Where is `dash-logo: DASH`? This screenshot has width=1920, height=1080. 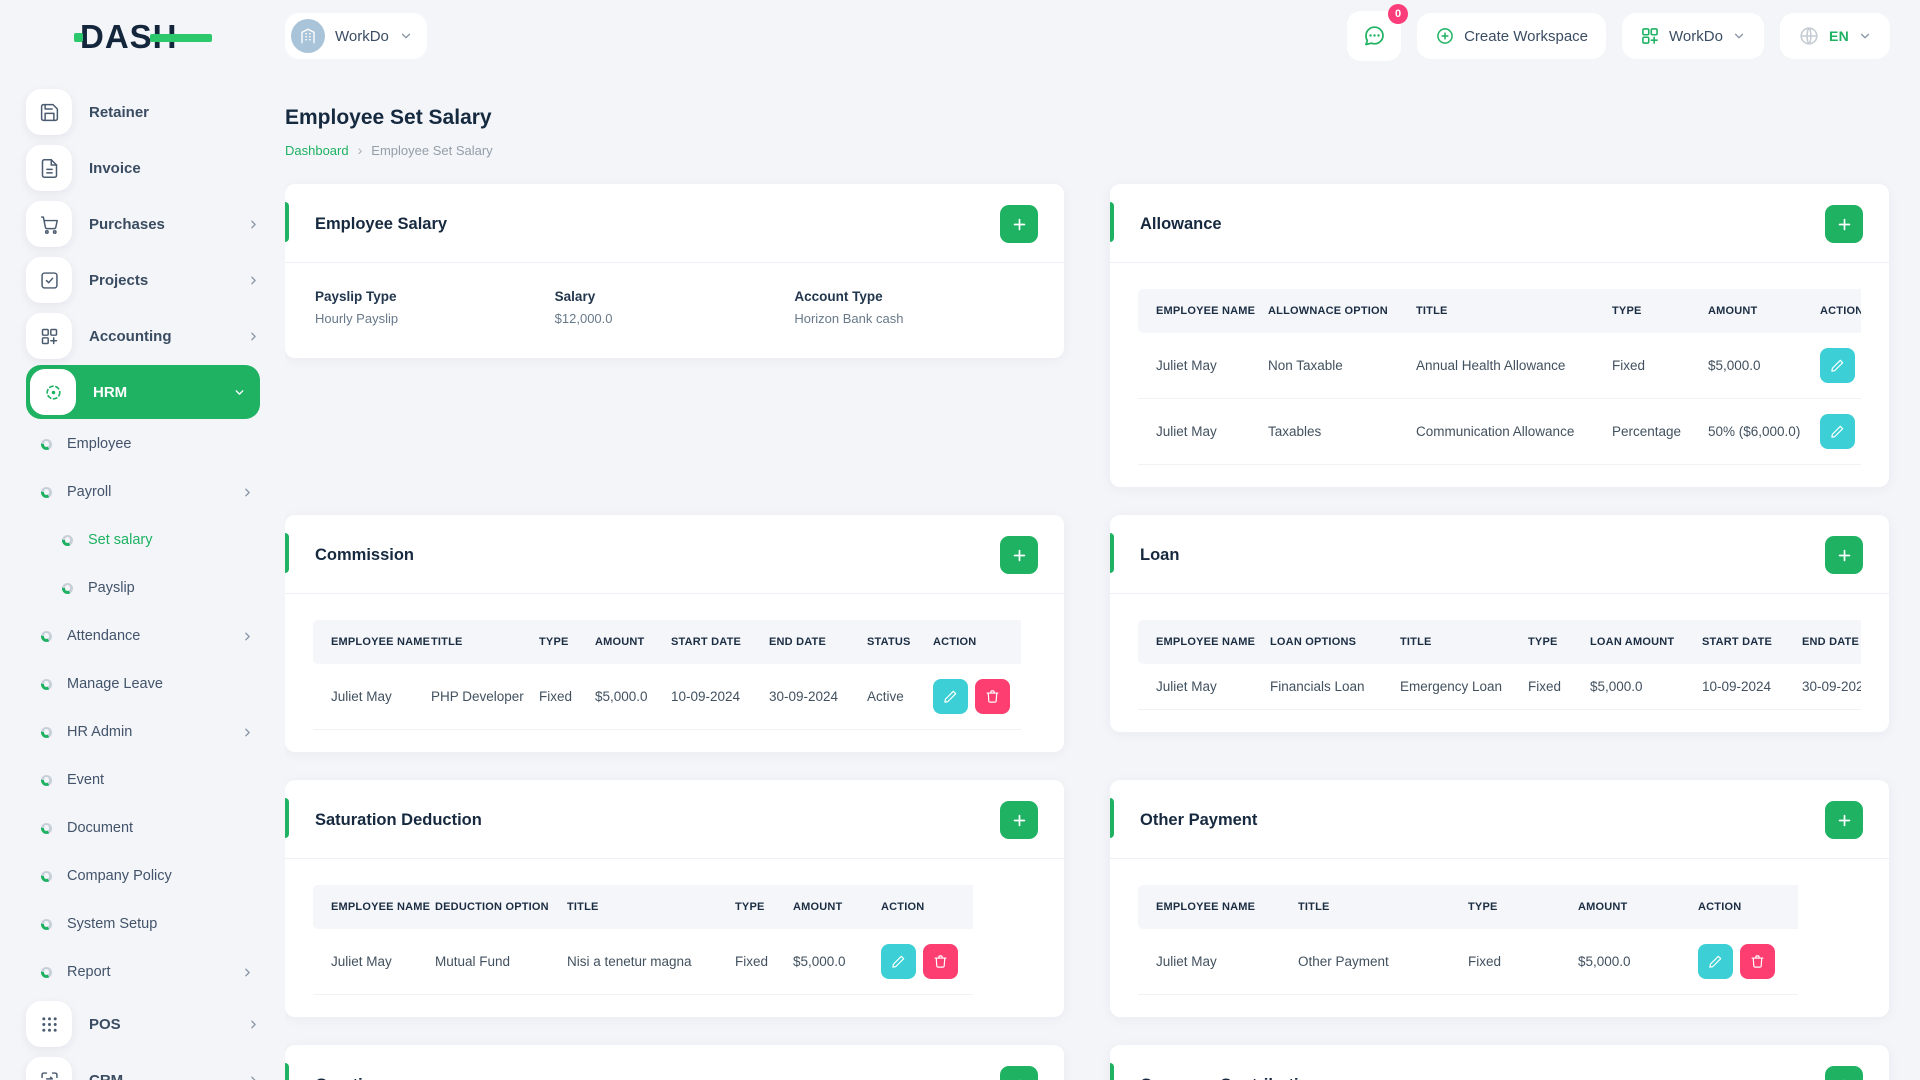 dash-logo: DASH is located at coordinates (143, 36).